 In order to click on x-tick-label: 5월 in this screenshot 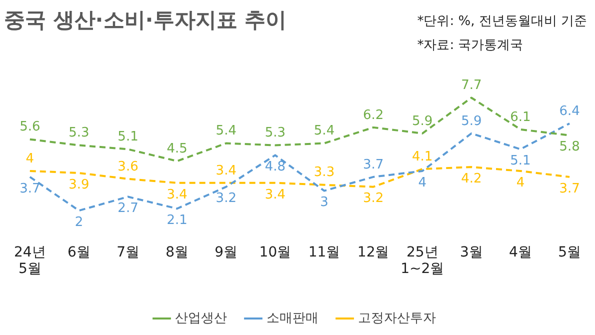, I will do `click(570, 252)`.